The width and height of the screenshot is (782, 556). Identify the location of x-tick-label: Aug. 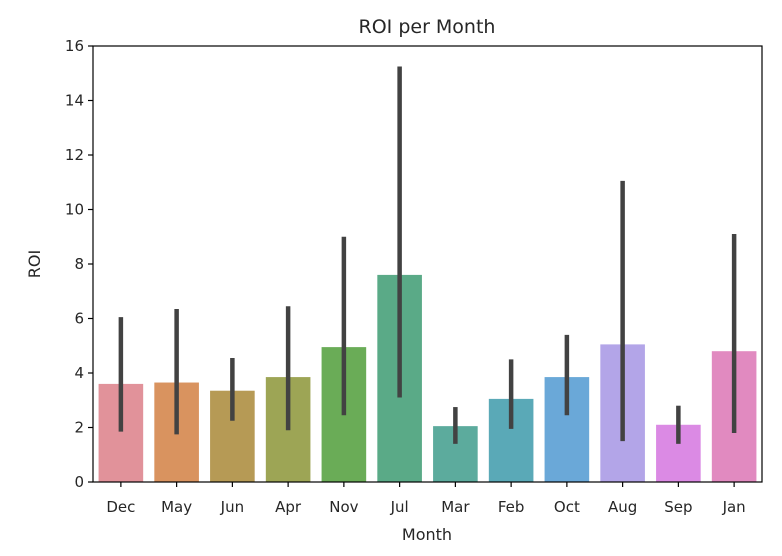
(622, 507).